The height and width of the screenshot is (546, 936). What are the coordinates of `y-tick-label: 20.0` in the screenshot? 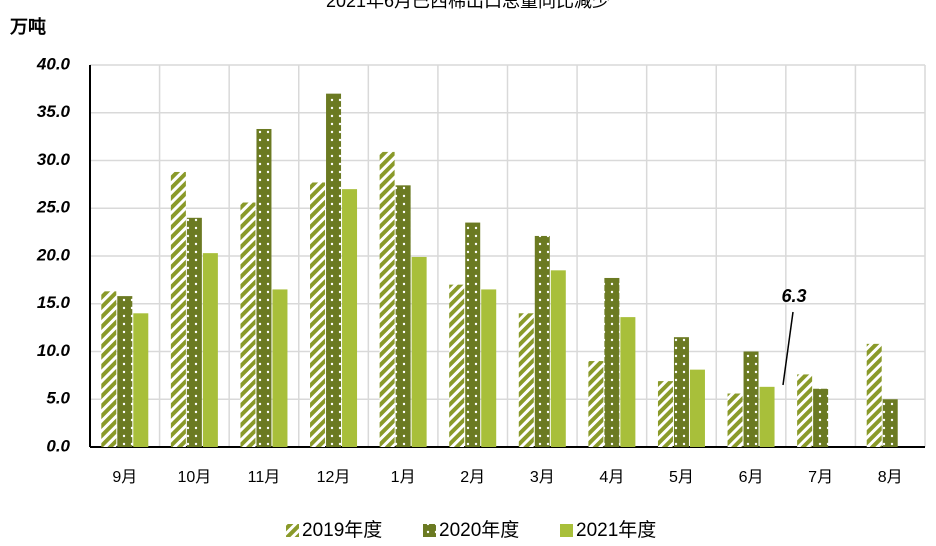 It's located at (53, 254).